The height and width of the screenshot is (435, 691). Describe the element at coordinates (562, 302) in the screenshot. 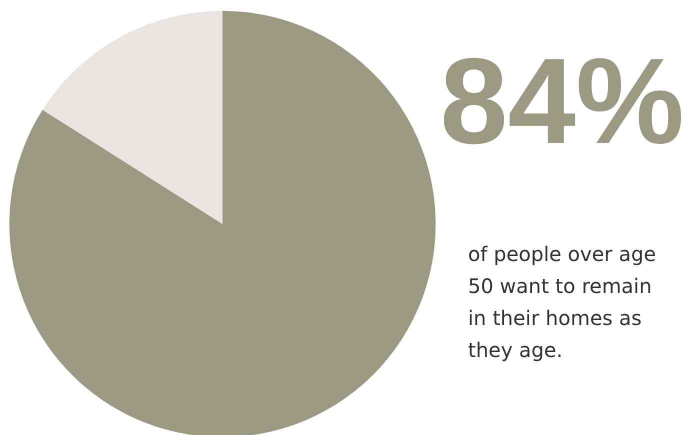

I see `text: of people over age 50 want to remain in their homes as they age.` at that location.